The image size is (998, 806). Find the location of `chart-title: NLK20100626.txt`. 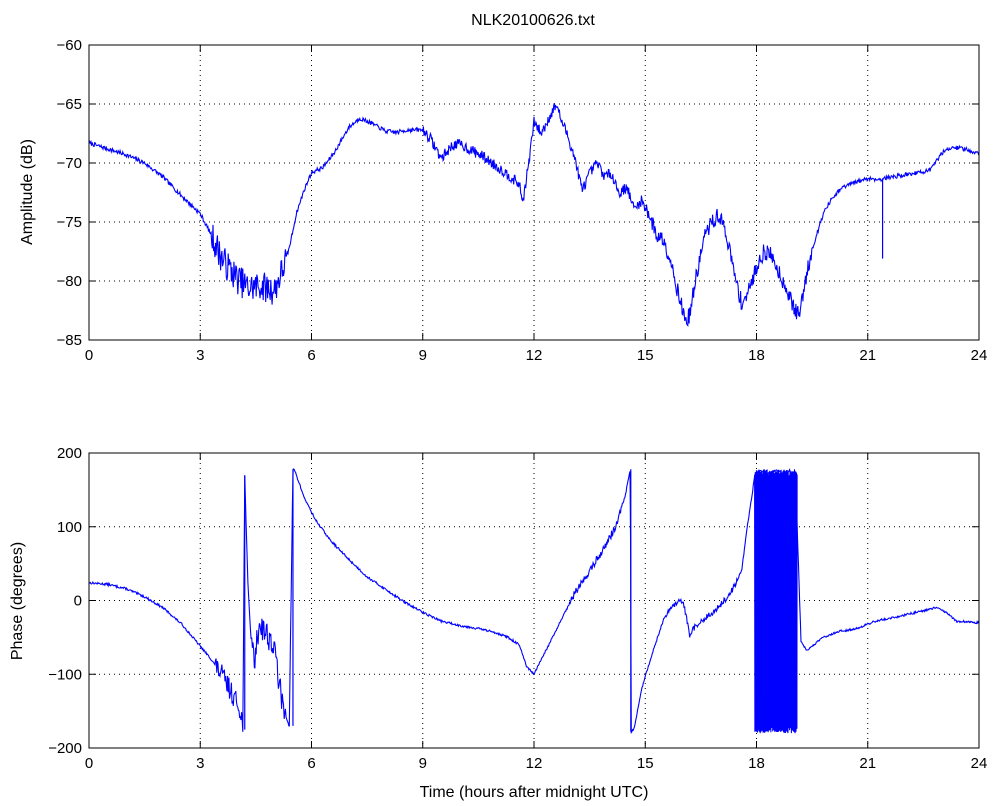

chart-title: NLK20100626.txt is located at coordinates (533, 20).